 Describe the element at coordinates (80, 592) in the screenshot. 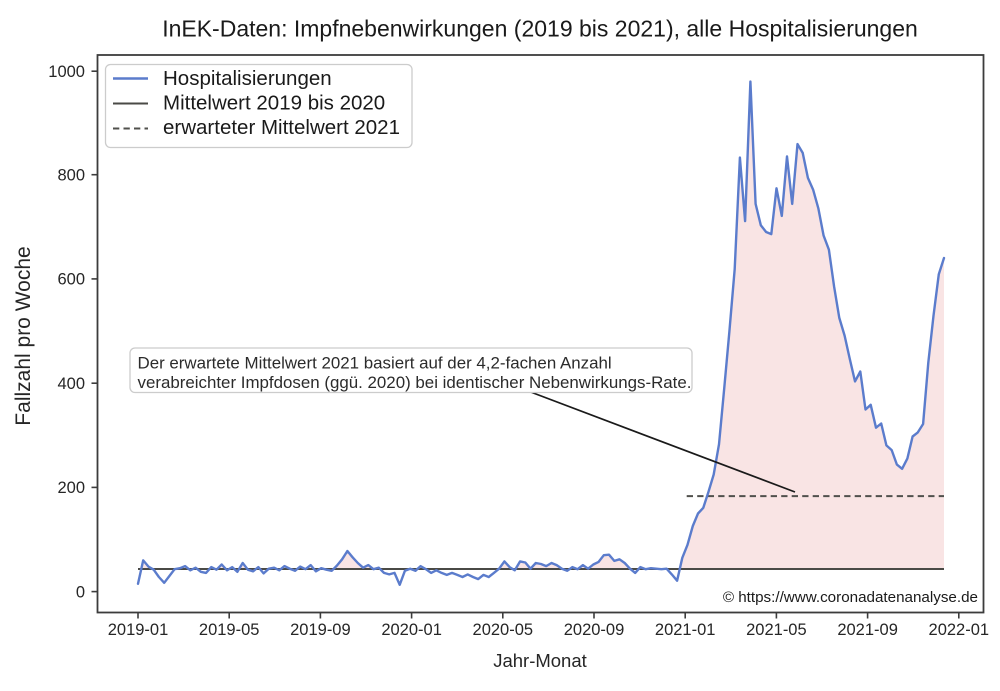

I see `svg-text: 0` at that location.